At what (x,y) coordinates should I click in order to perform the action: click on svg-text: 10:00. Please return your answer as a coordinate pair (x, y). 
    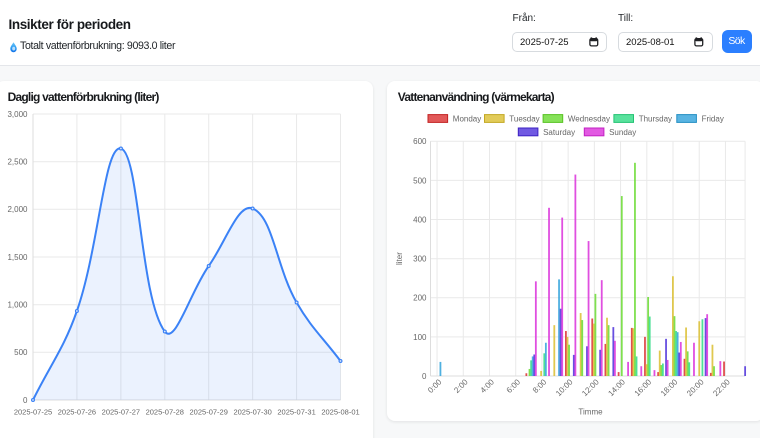
    Looking at the image, I should click on (564, 387).